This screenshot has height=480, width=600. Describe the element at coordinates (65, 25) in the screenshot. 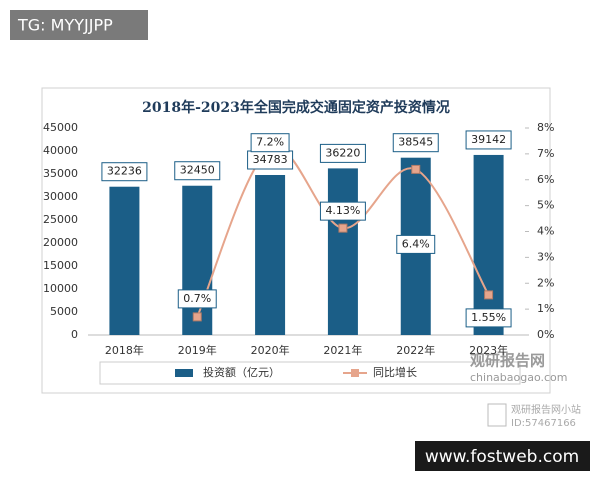

I see `tag: TG: MYYJJPP` at that location.